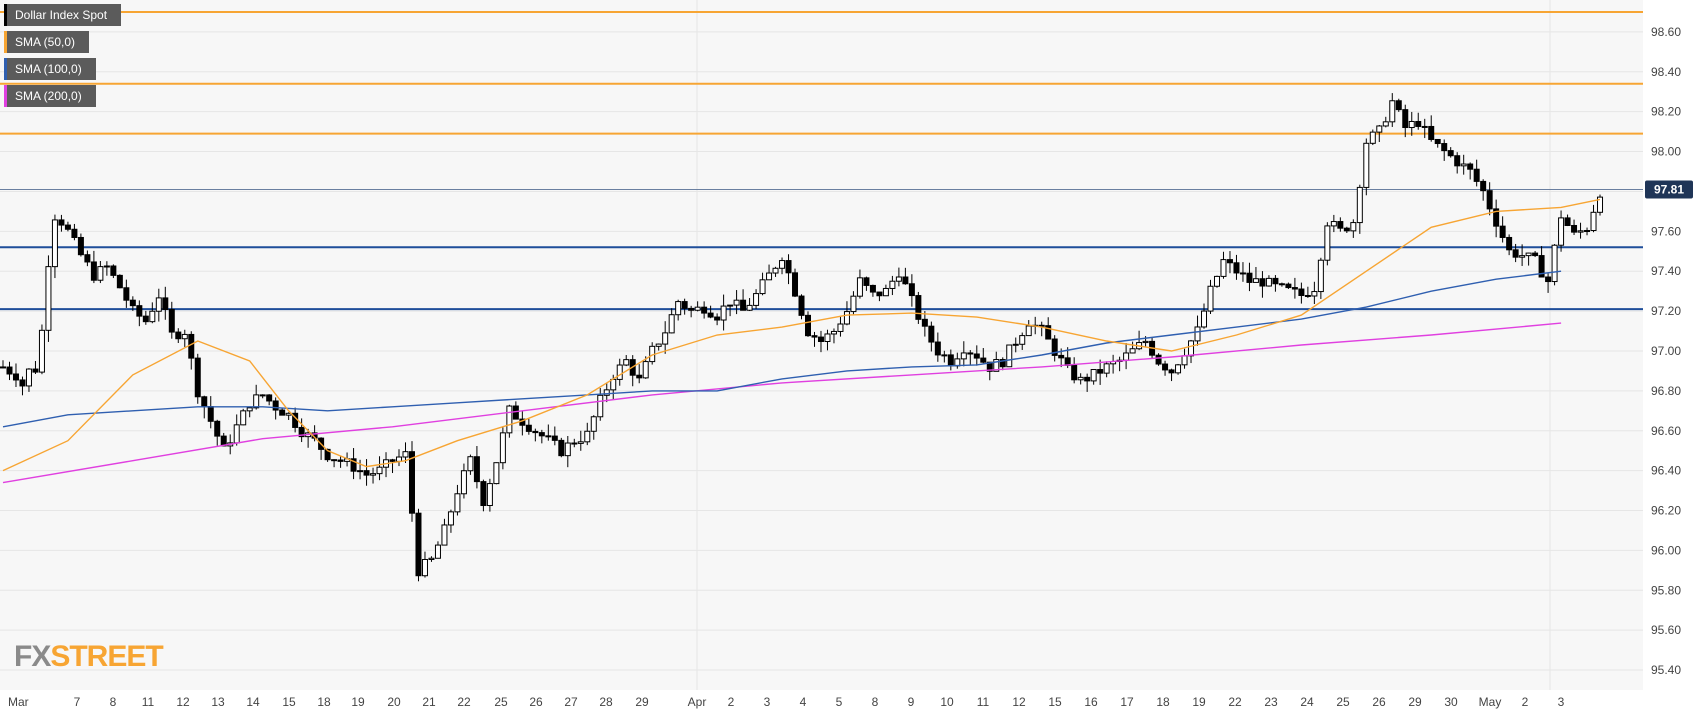 Image resolution: width=1707 pixels, height=712 pixels. What do you see at coordinates (113, 702) in the screenshot?
I see `x-tick-label: 8` at bounding box center [113, 702].